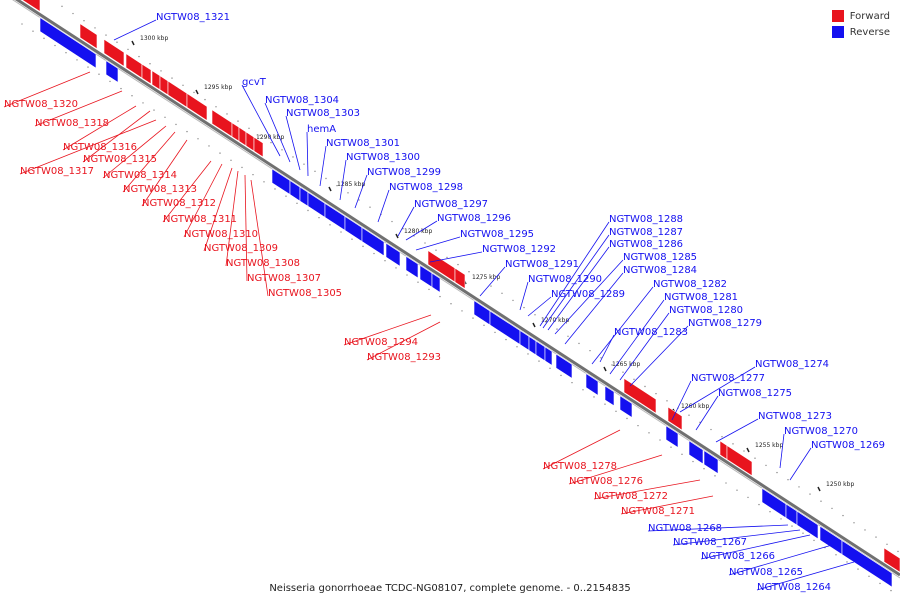 This screenshot has height=600, width=900. I want to click on reverse-gene-label: NGTW08_1264, so click(794, 587).